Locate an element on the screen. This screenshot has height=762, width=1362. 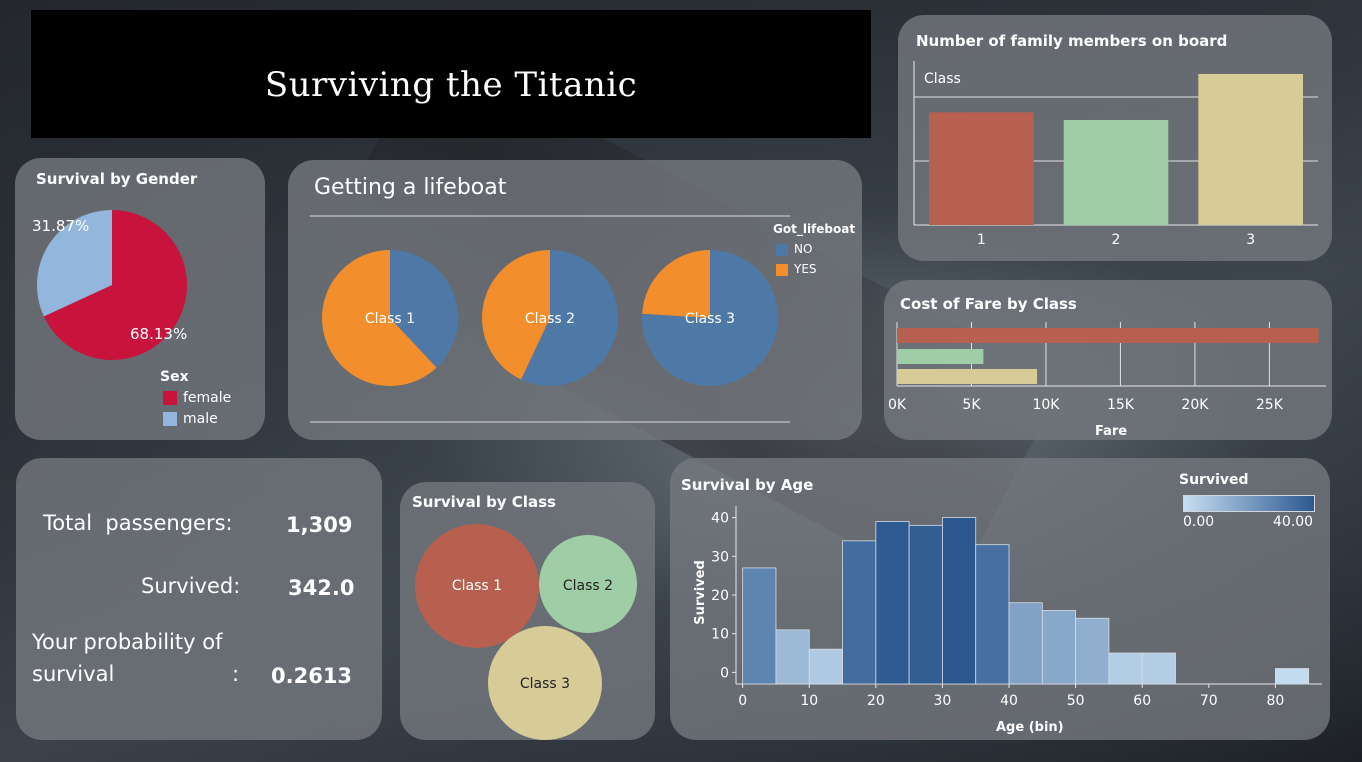
age-x-axis-label: Age (bin) is located at coordinates (1030, 727).